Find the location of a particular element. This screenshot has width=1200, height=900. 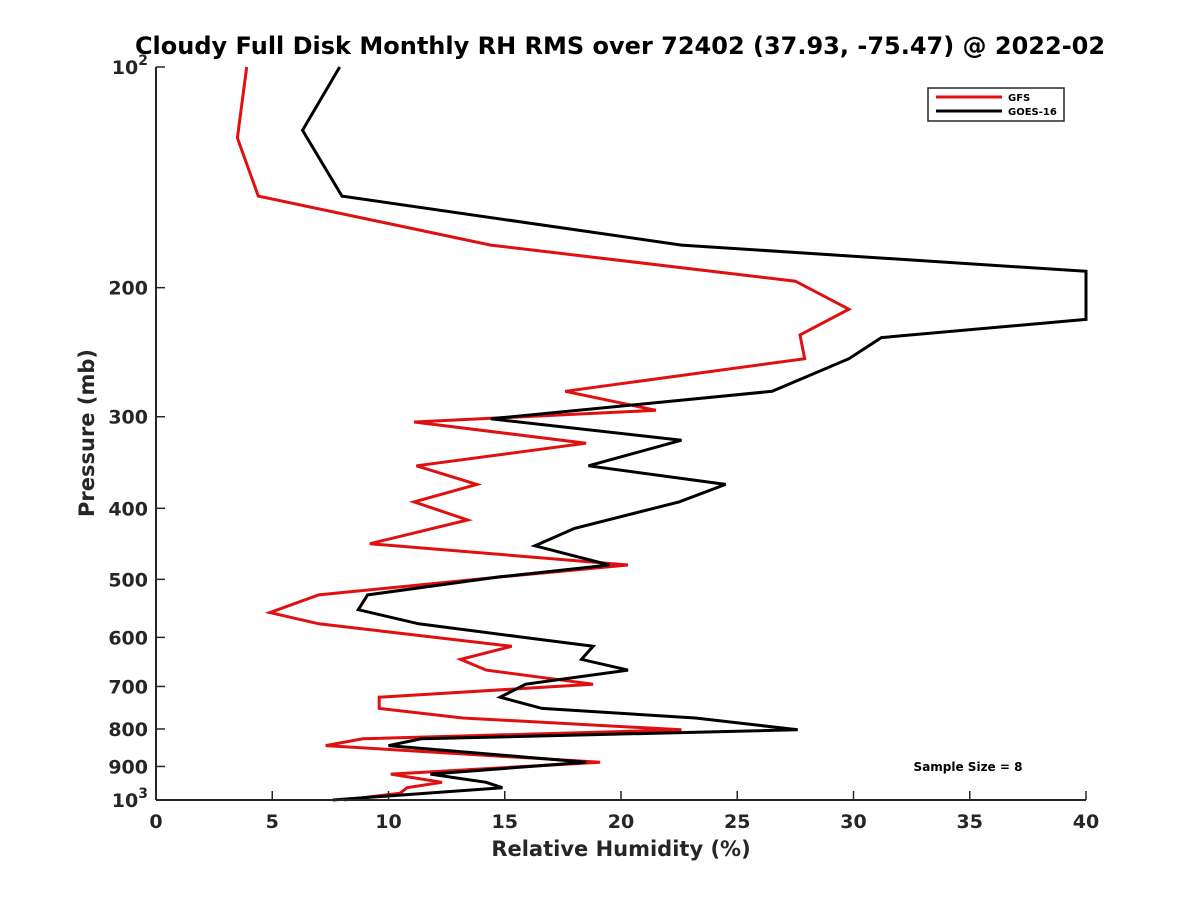

x-tick-label: 5 is located at coordinates (272, 822).